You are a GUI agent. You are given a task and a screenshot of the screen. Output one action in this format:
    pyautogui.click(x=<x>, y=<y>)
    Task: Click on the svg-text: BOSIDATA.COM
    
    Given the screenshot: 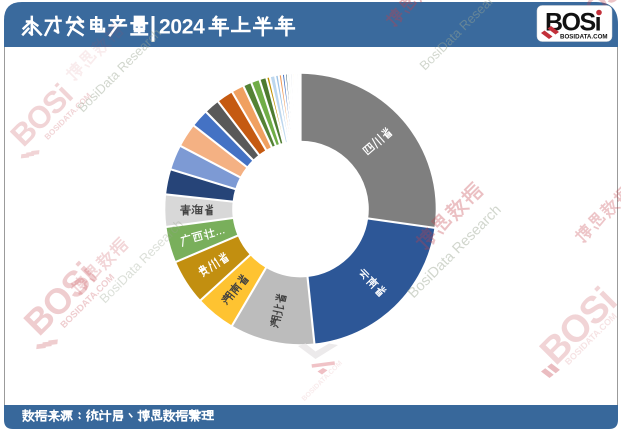 What is the action you would take?
    pyautogui.click(x=584, y=37)
    